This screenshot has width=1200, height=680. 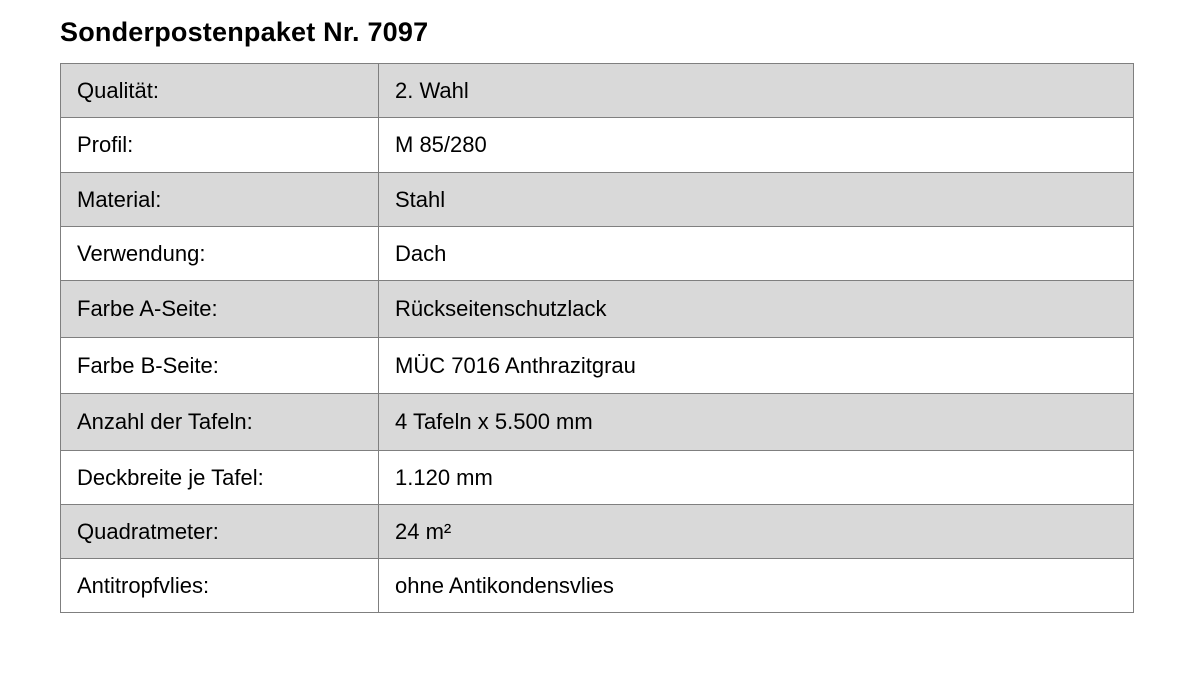 What do you see at coordinates (756, 90) in the screenshot?
I see `row-value: 2. Wahl` at bounding box center [756, 90].